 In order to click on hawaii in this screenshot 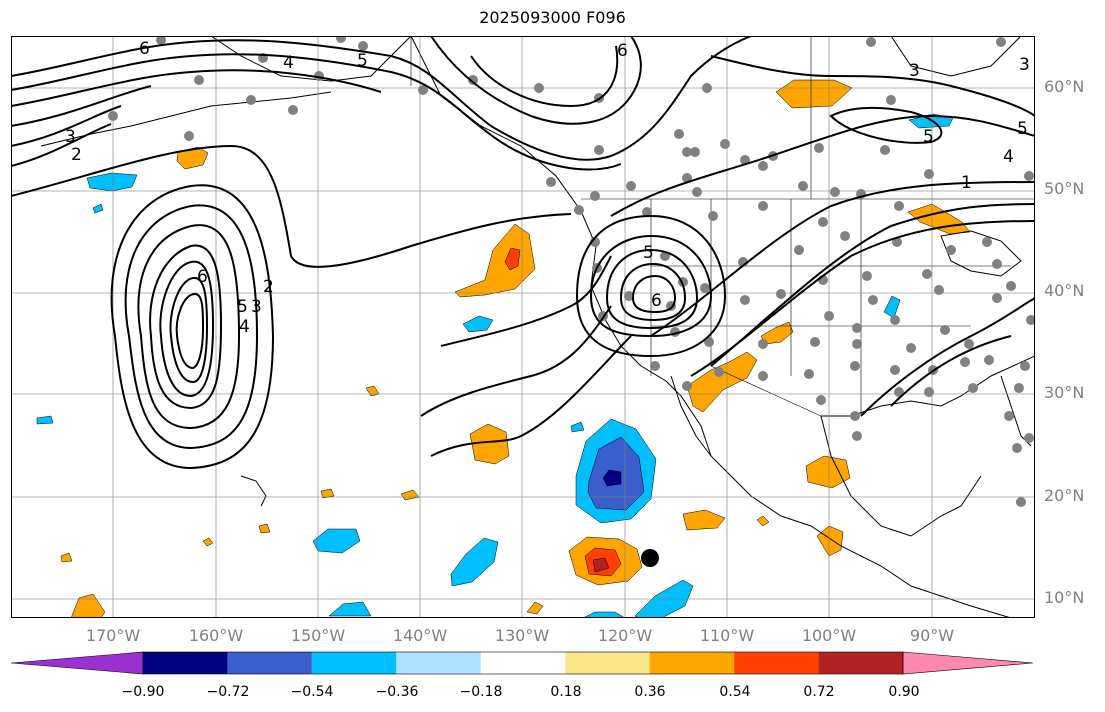, I will do `click(253, 491)`.